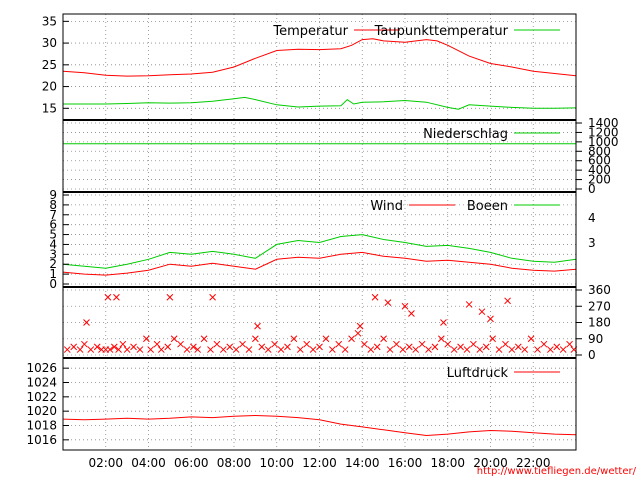 Image resolution: width=640 pixels, height=480 pixels. What do you see at coordinates (533, 463) in the screenshot?
I see `x-tick-label: 22:00` at bounding box center [533, 463].